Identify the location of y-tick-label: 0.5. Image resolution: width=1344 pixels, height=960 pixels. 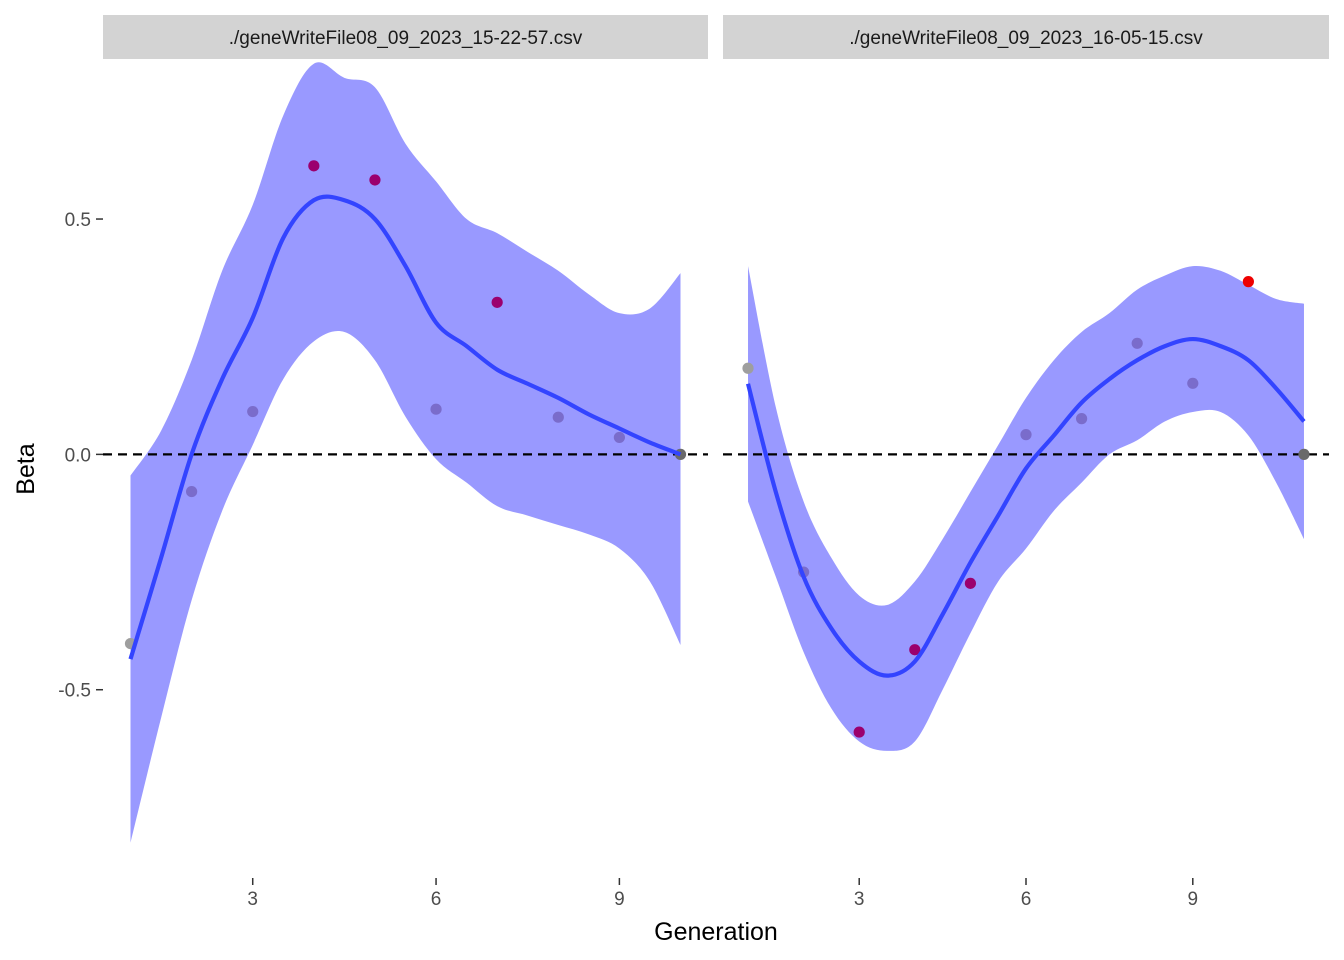
(78, 220).